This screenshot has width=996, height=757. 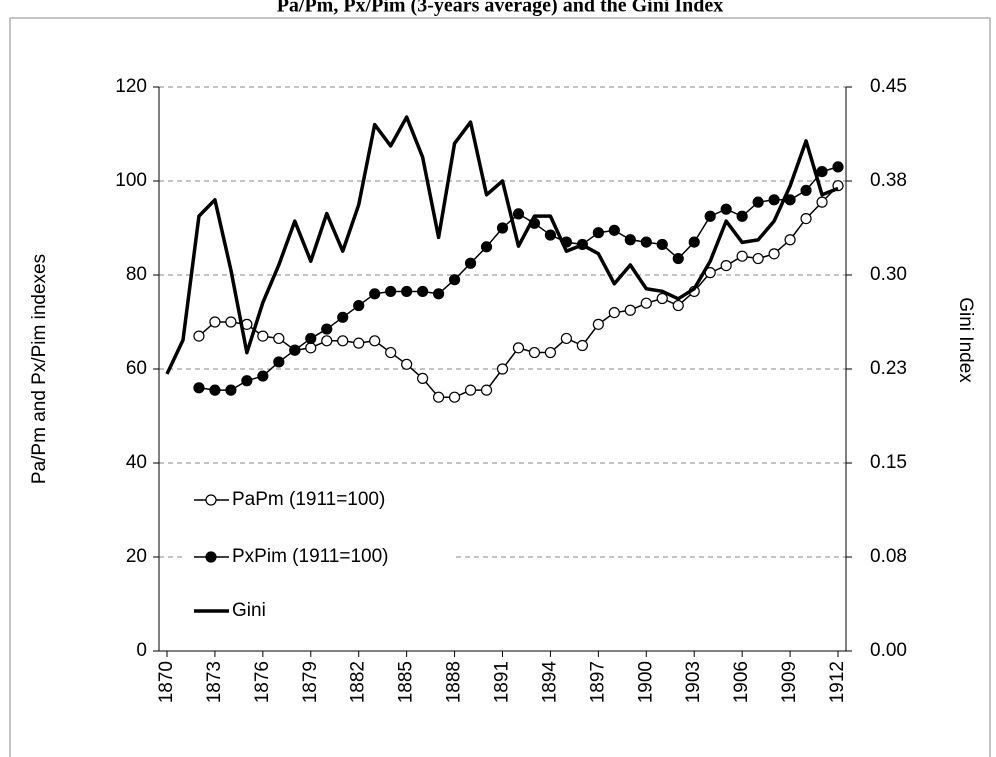 What do you see at coordinates (888, 86) in the screenshot?
I see `y2-tick-label: 0.45` at bounding box center [888, 86].